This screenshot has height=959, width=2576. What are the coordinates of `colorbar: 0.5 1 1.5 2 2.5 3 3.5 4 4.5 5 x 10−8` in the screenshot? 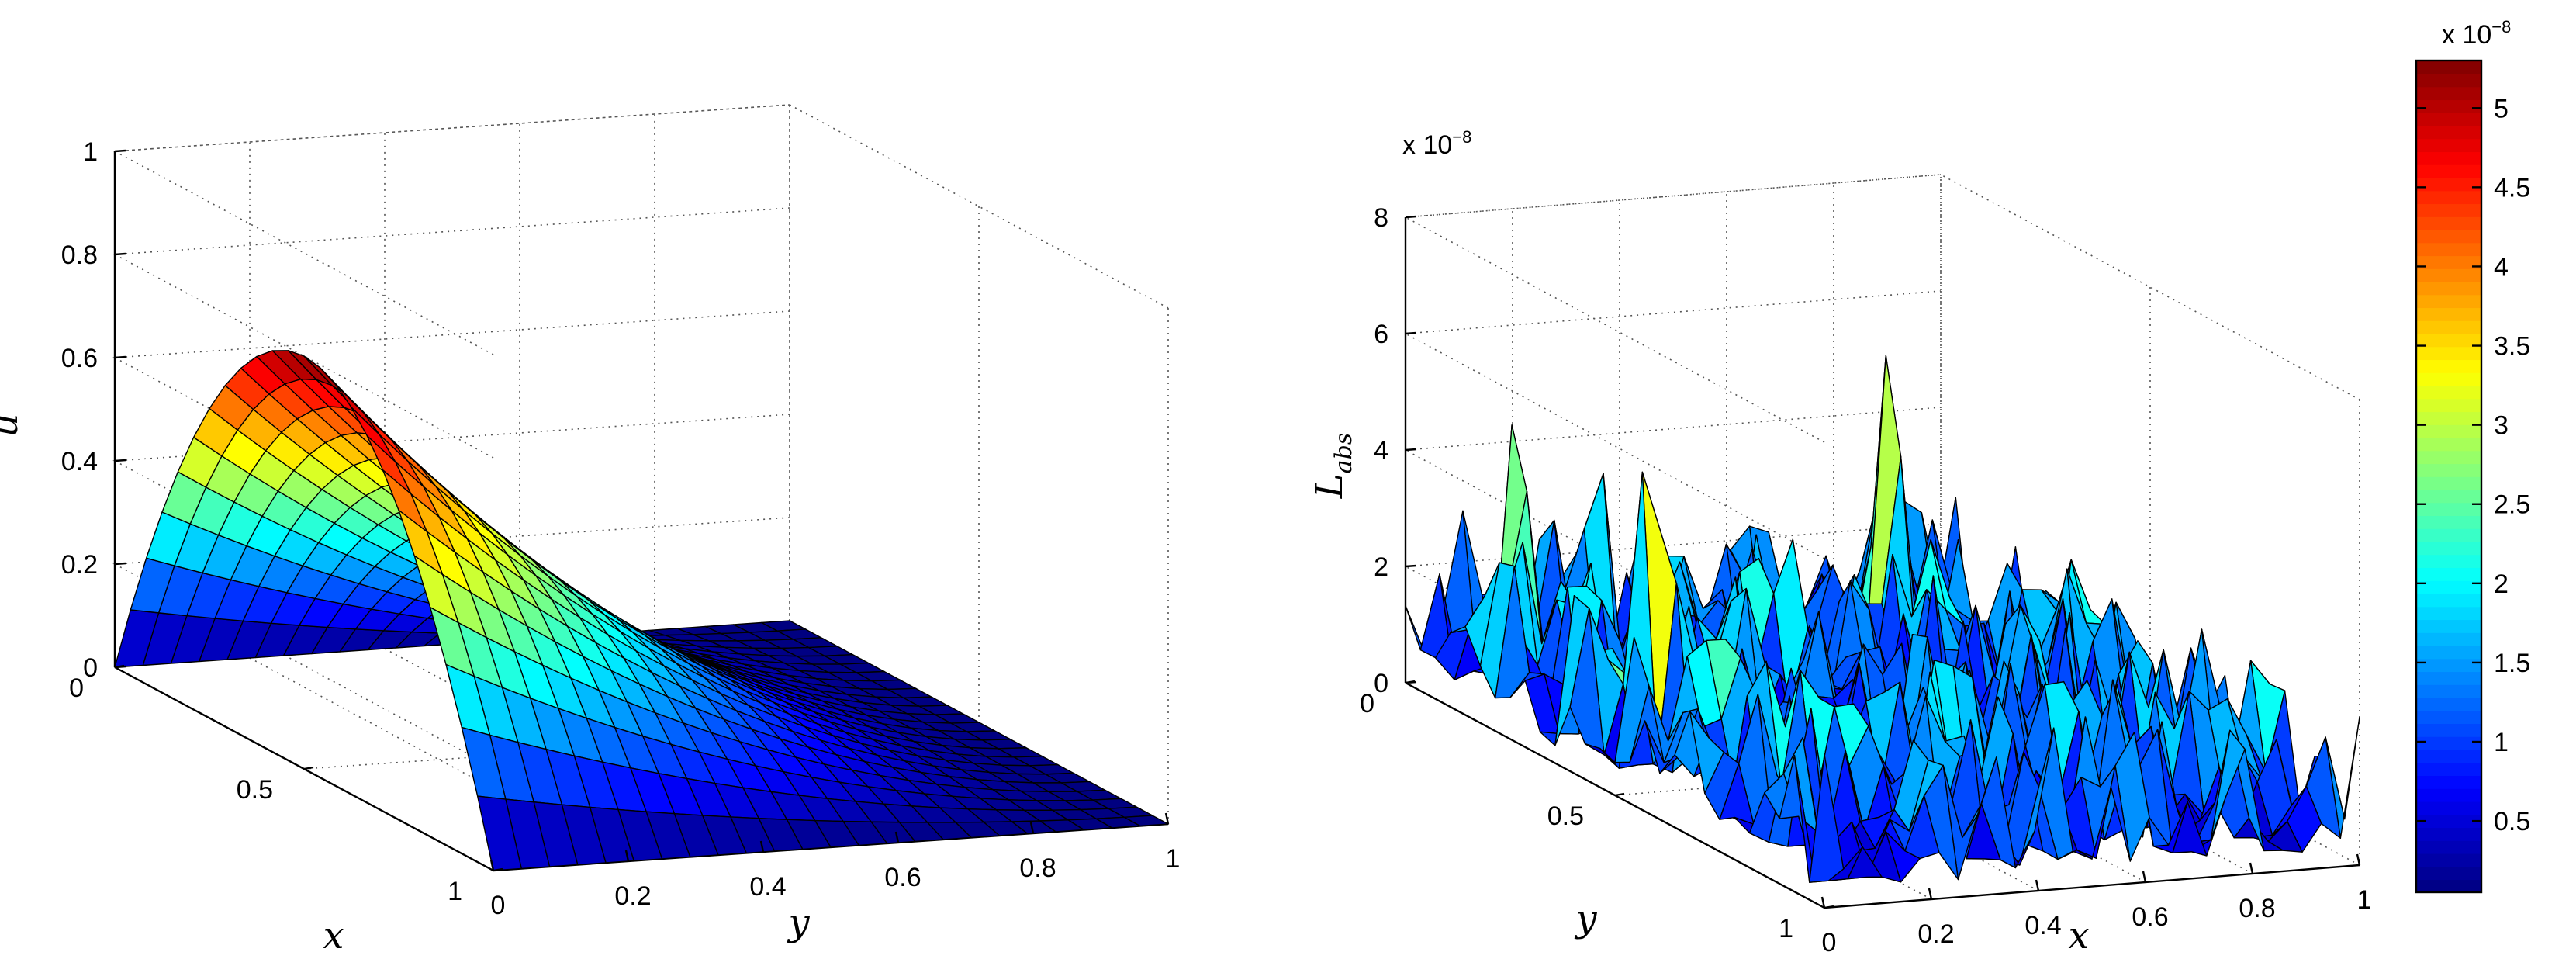 It's located at (2472, 455).